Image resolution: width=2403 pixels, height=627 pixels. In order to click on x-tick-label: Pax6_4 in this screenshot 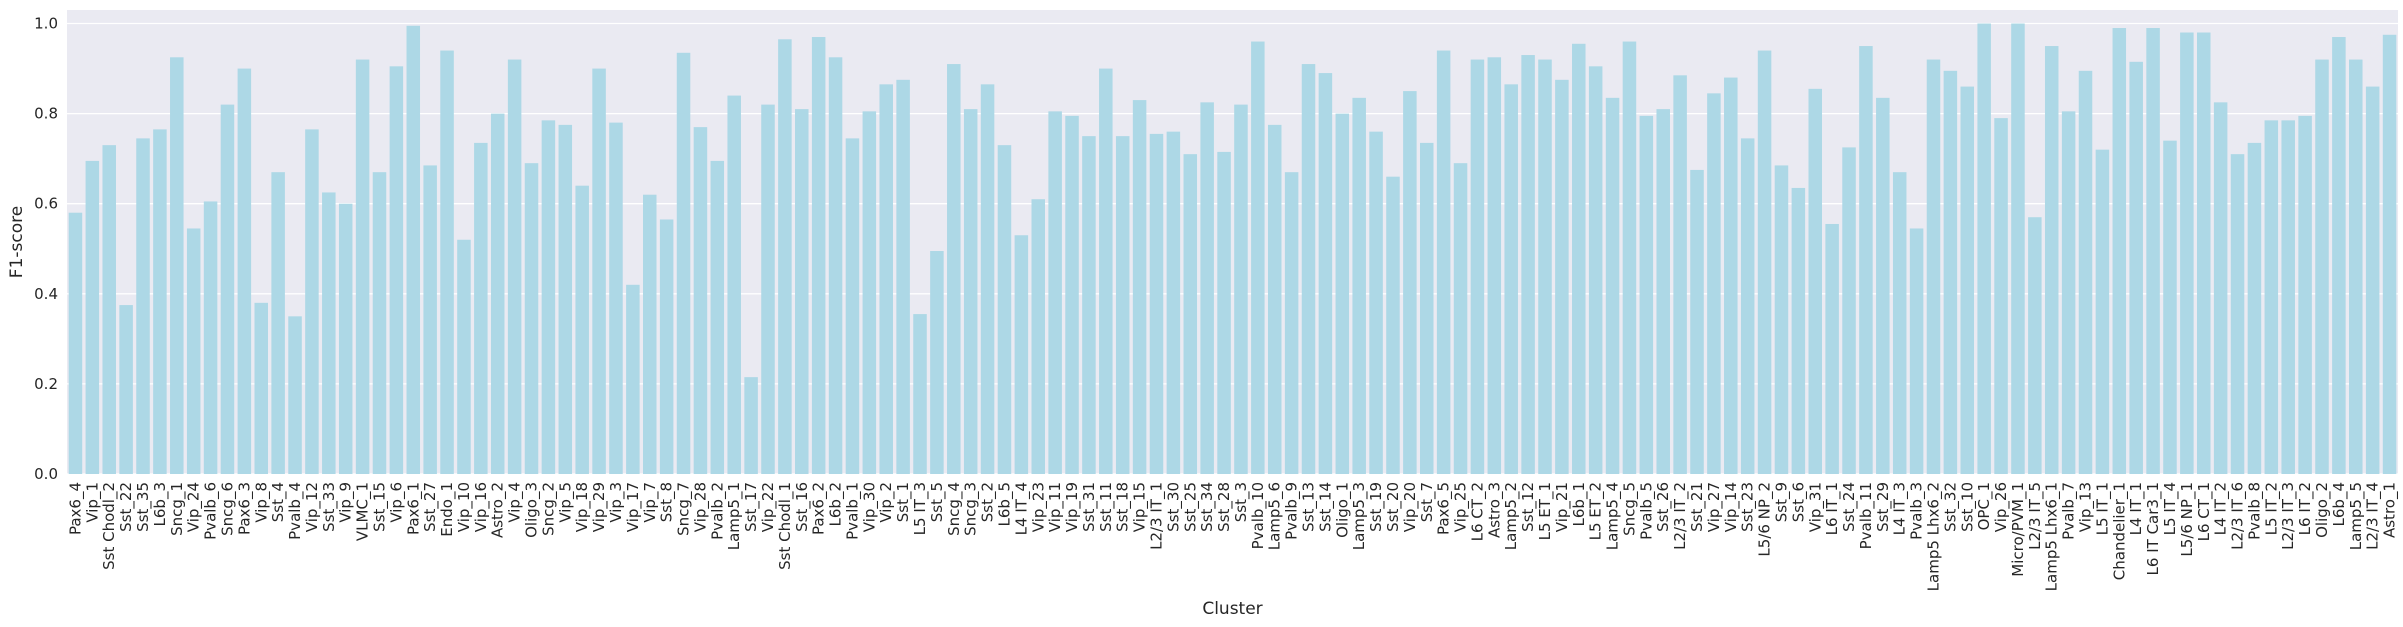, I will do `click(75, 508)`.